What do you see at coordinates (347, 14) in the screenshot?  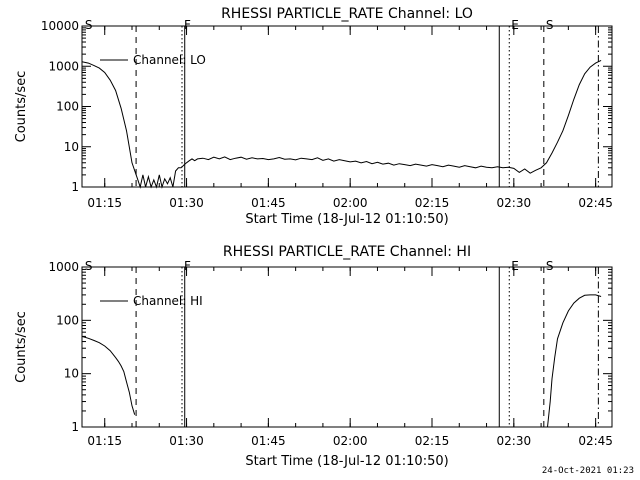 I see `chart-title: RHESSI PARTICLE_RATE Channel: LO` at bounding box center [347, 14].